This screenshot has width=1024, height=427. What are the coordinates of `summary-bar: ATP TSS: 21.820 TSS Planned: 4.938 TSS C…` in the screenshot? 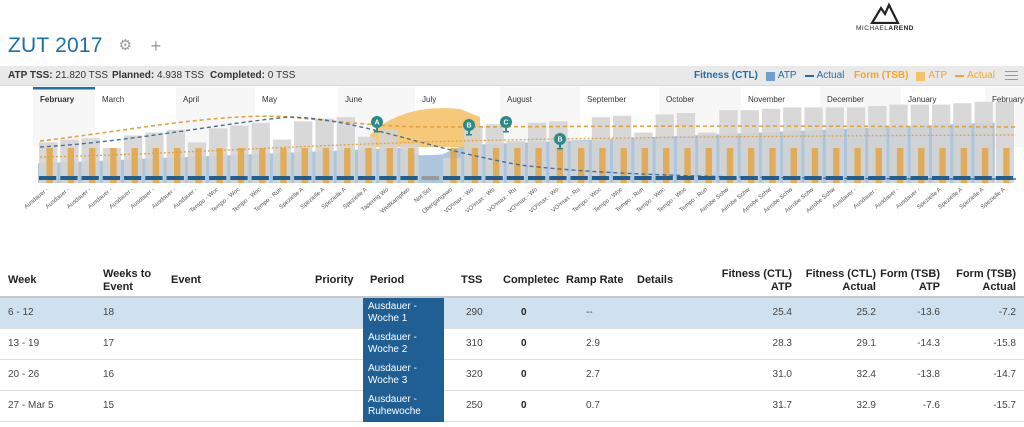 It's located at (512, 76).